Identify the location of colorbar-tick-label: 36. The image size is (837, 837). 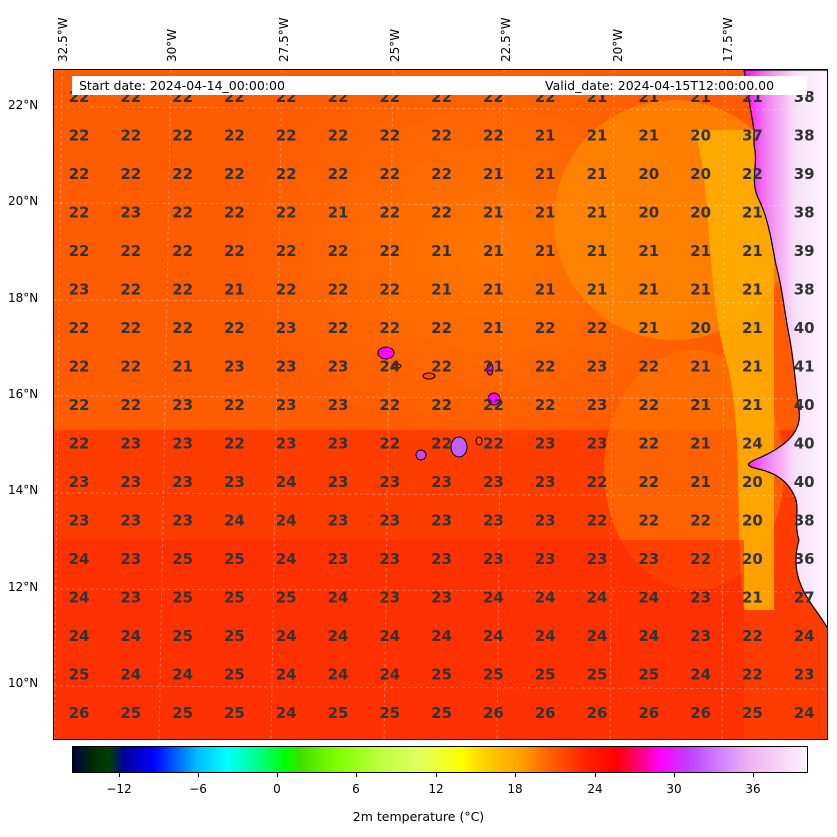
(753, 789).